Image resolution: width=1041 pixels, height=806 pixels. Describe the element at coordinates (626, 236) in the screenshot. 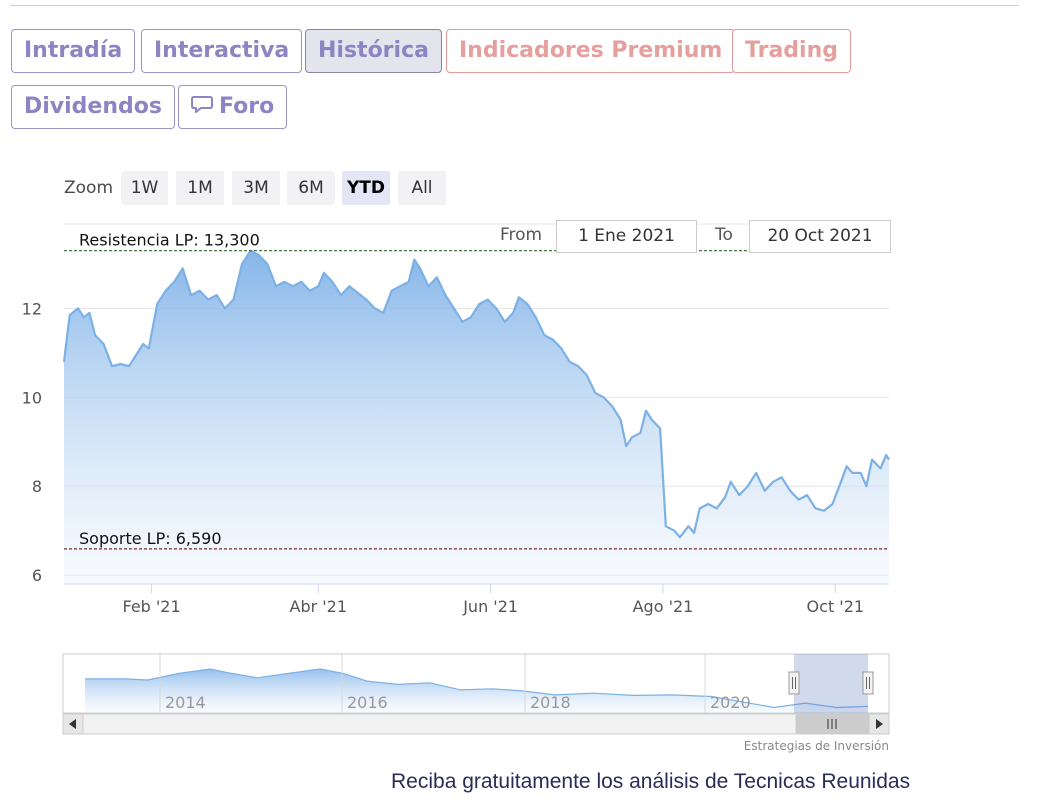

I see `range-from-input: 1 Ene 2021` at that location.